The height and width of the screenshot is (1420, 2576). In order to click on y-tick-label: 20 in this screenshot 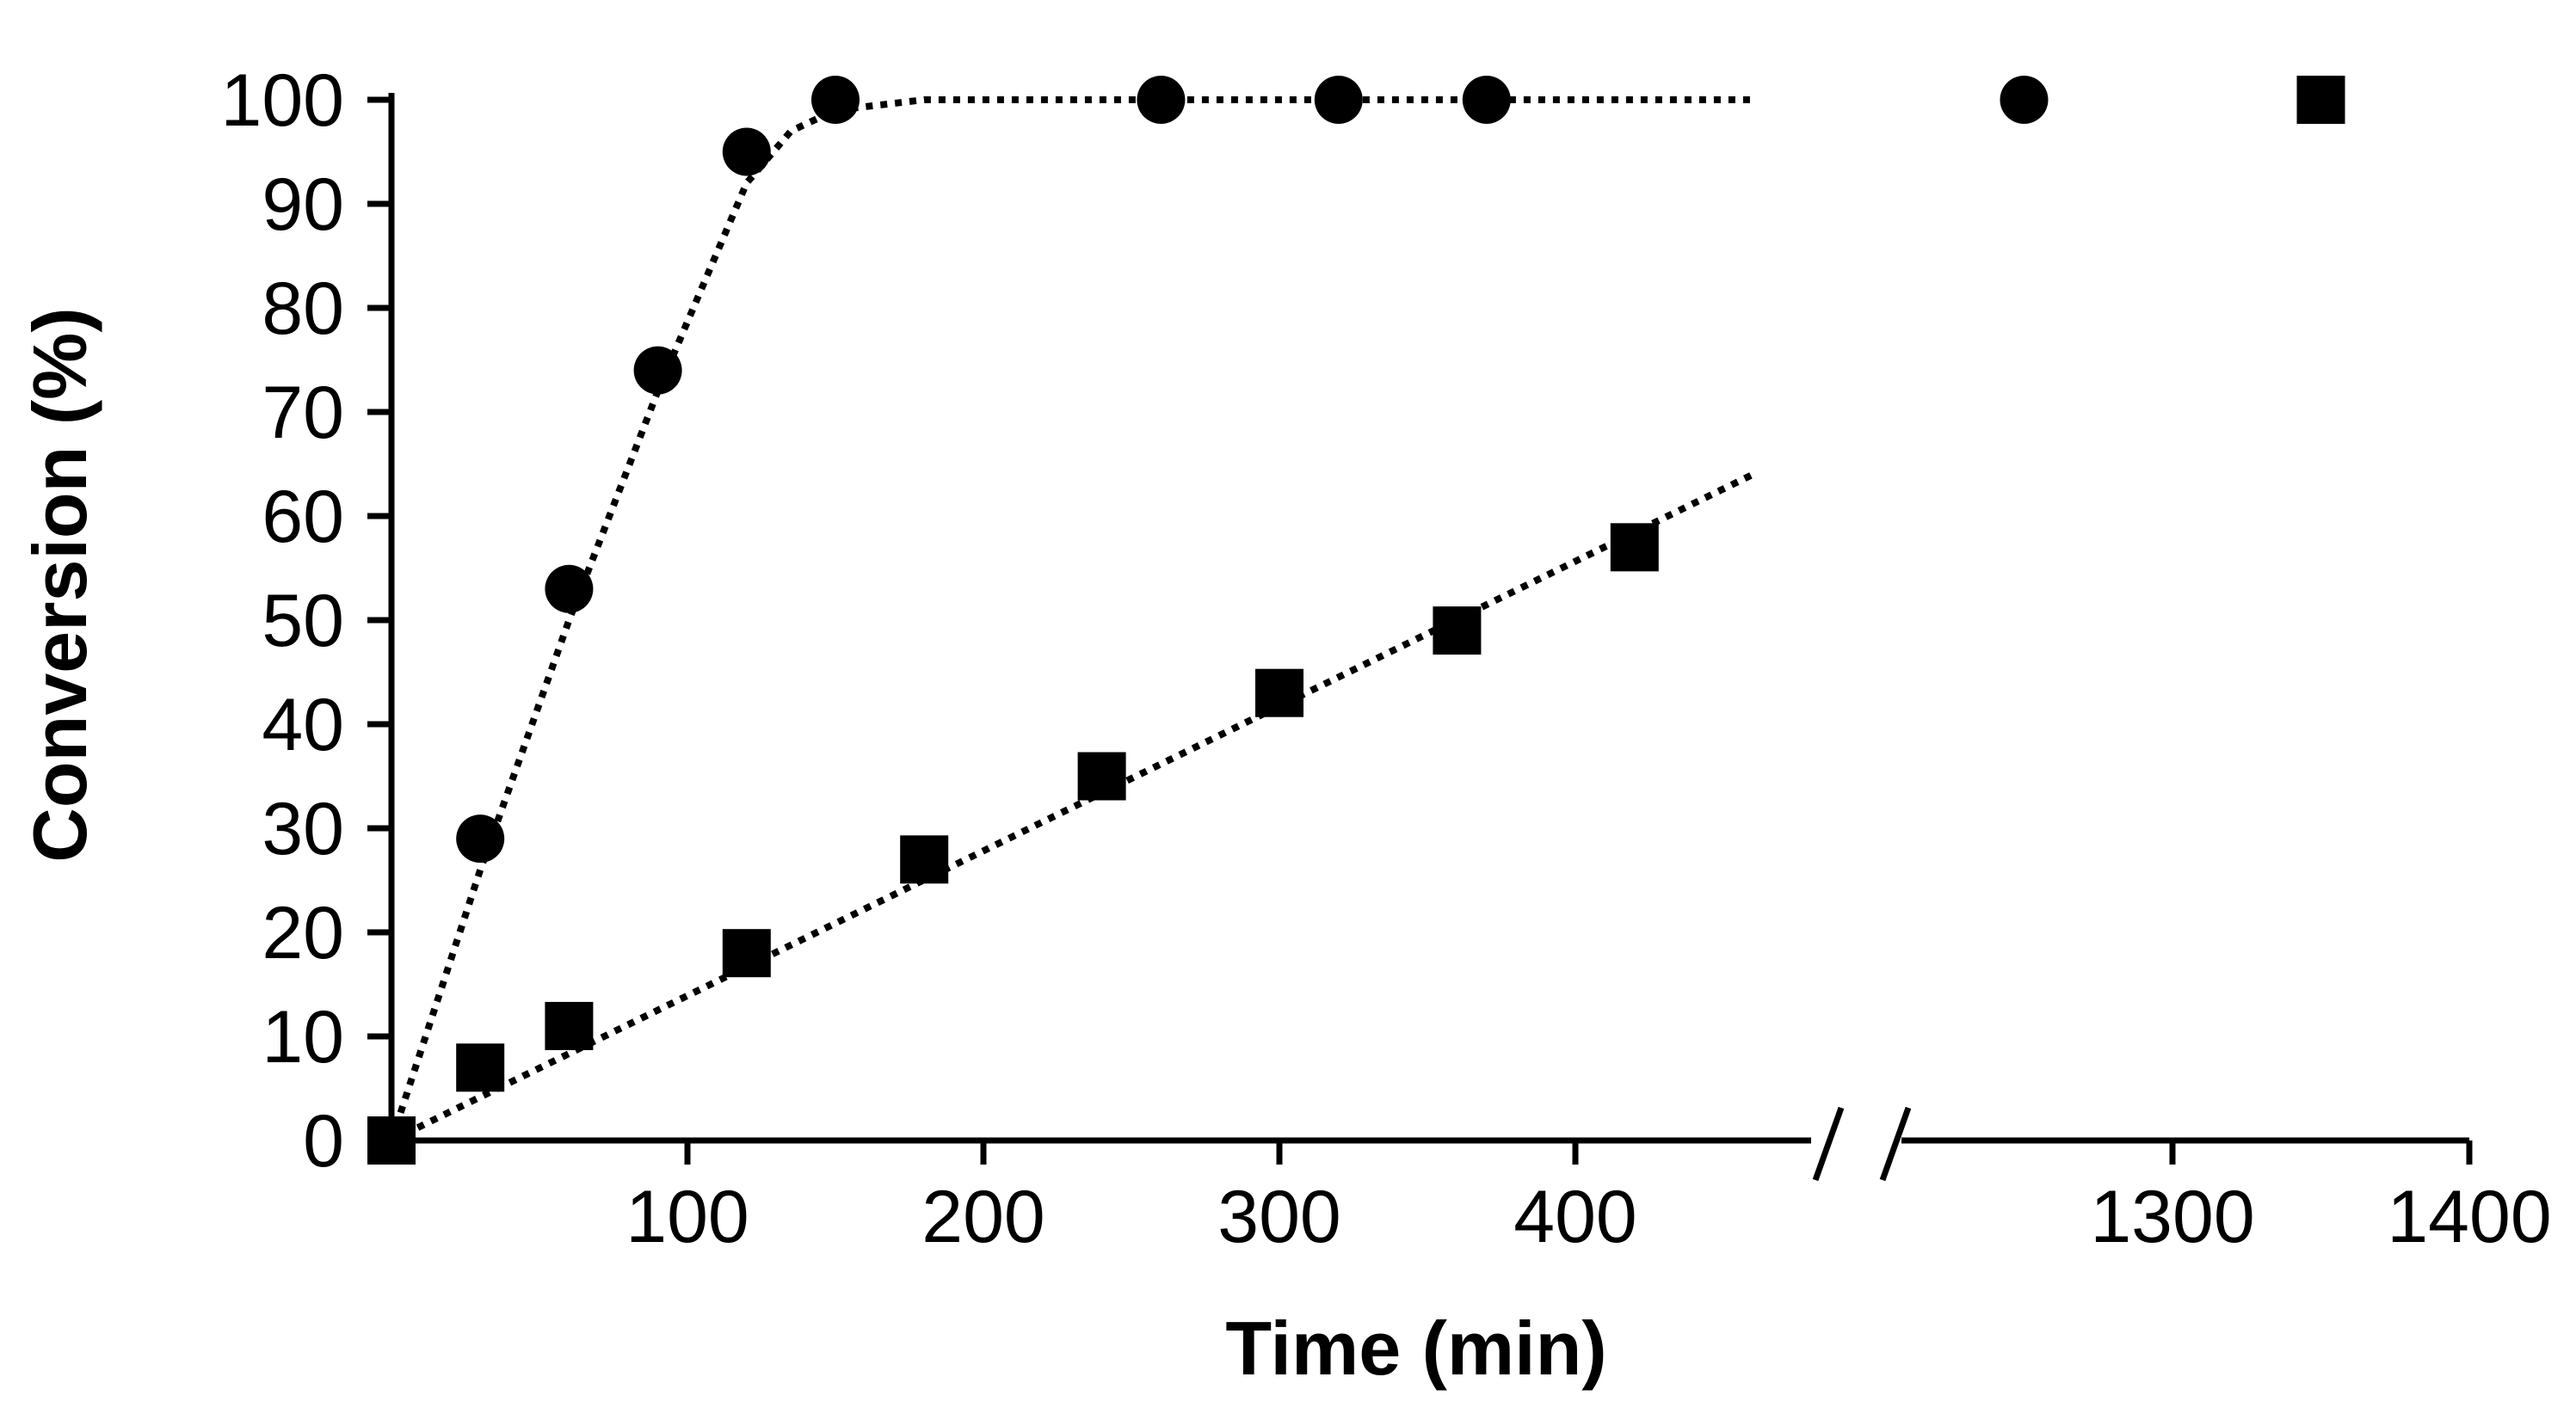, I will do `click(303, 933)`.